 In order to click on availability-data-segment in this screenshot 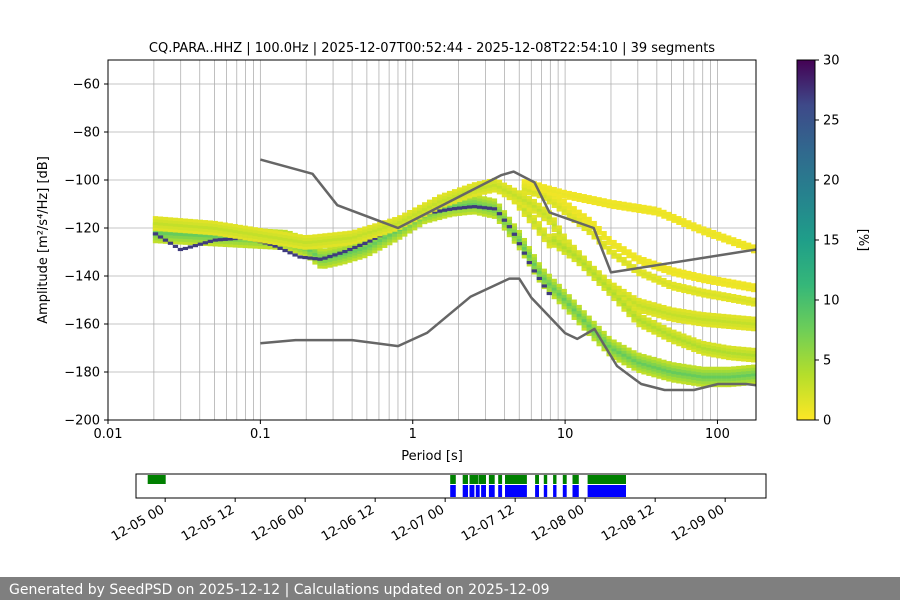, I will do `click(491, 479)`.